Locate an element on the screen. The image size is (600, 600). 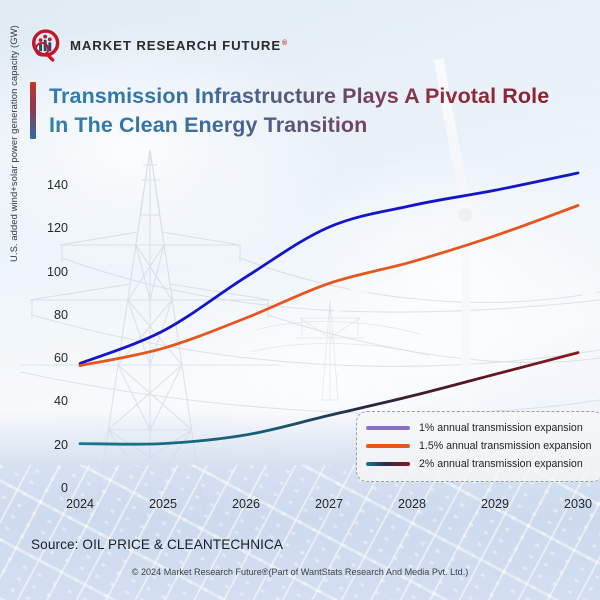
magnifier-bar-chart-icon is located at coordinates (45, 45).